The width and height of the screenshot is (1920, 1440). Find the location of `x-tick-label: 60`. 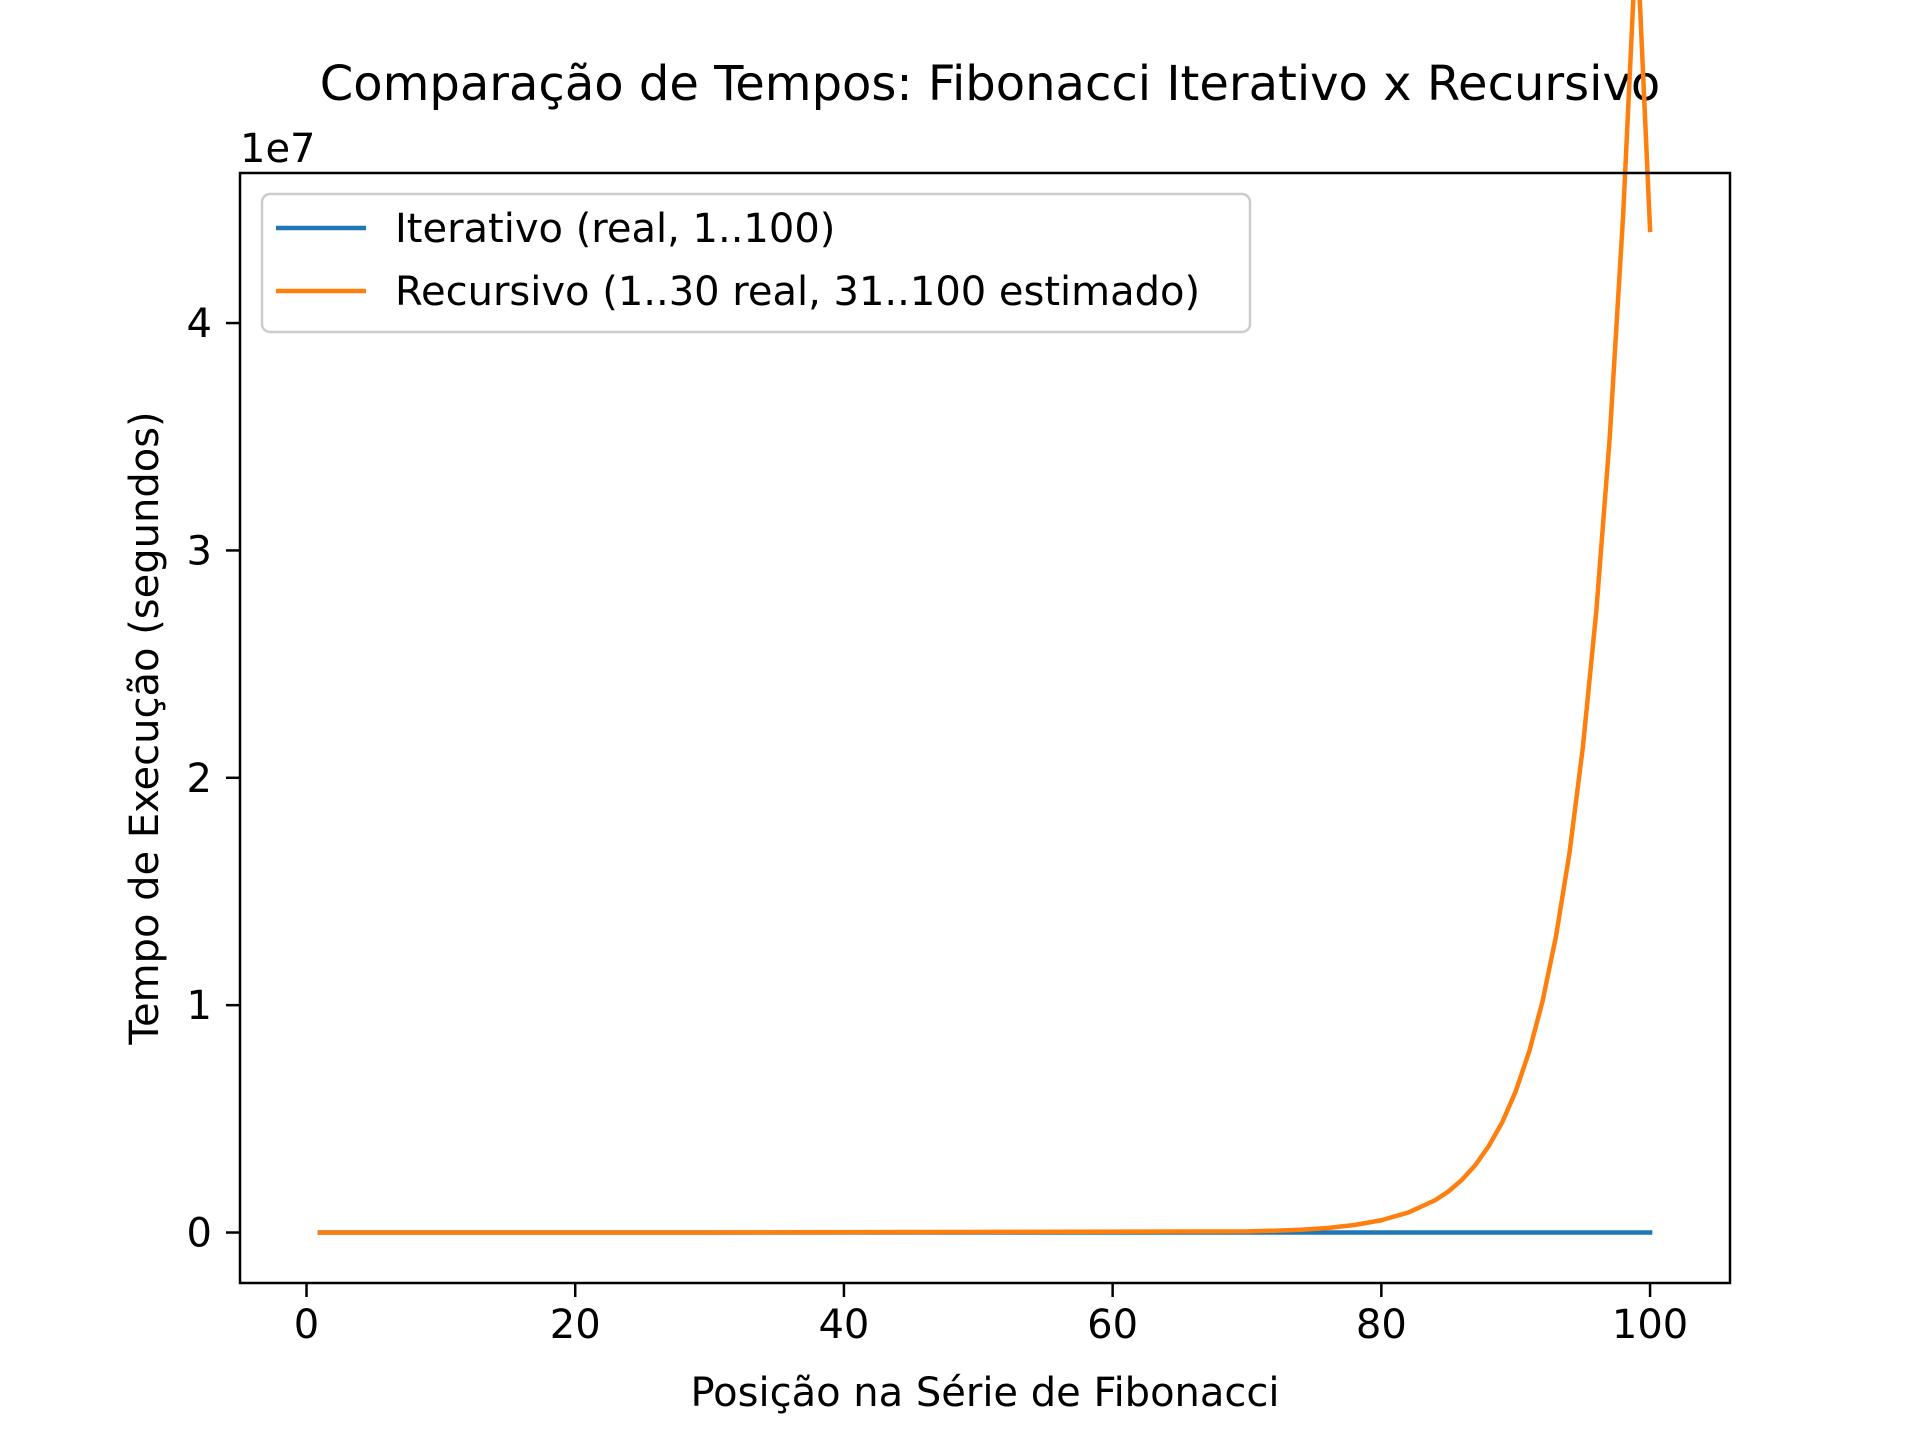

x-tick-label: 60 is located at coordinates (1112, 1325).